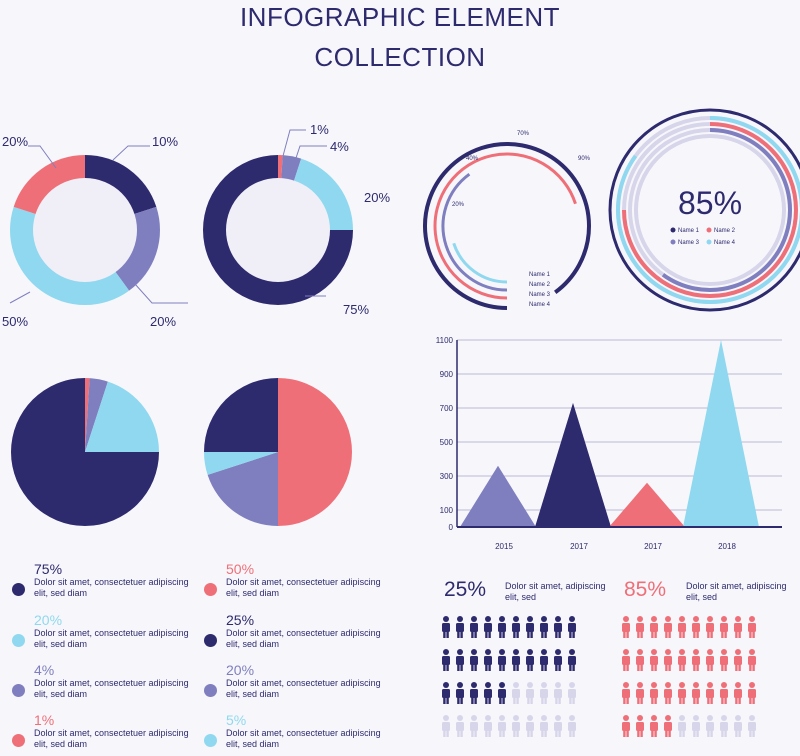  I want to click on people-text-85: Dolor sit amet, adipiscing elit, sed, so click(736, 591).